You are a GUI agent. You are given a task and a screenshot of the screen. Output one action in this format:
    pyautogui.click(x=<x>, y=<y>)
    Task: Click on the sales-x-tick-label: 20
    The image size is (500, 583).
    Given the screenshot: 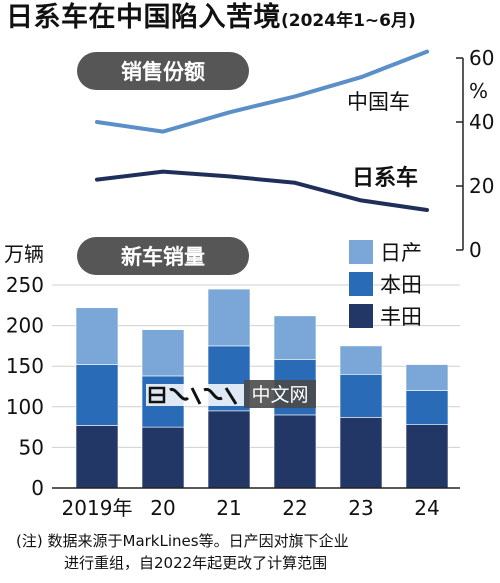 What is the action you would take?
    pyautogui.click(x=162, y=508)
    